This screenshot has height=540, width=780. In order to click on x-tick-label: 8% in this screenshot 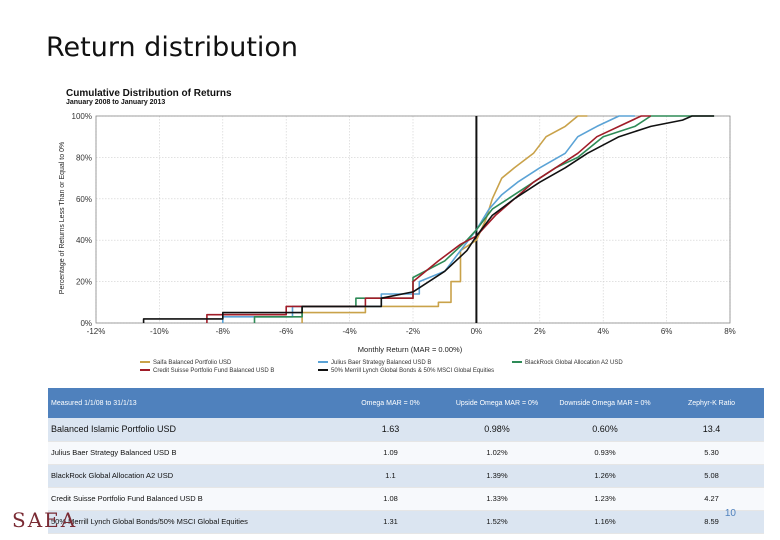, I will do `click(730, 331)`.